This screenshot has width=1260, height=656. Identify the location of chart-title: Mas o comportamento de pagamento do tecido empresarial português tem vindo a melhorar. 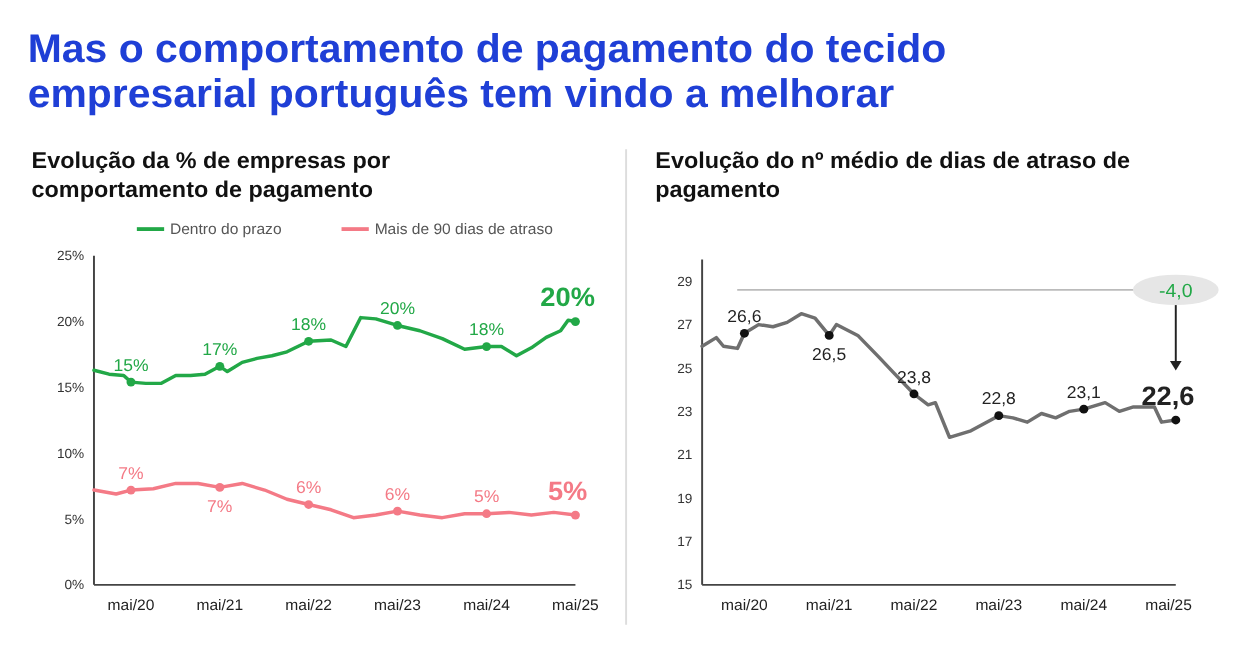
(487, 73).